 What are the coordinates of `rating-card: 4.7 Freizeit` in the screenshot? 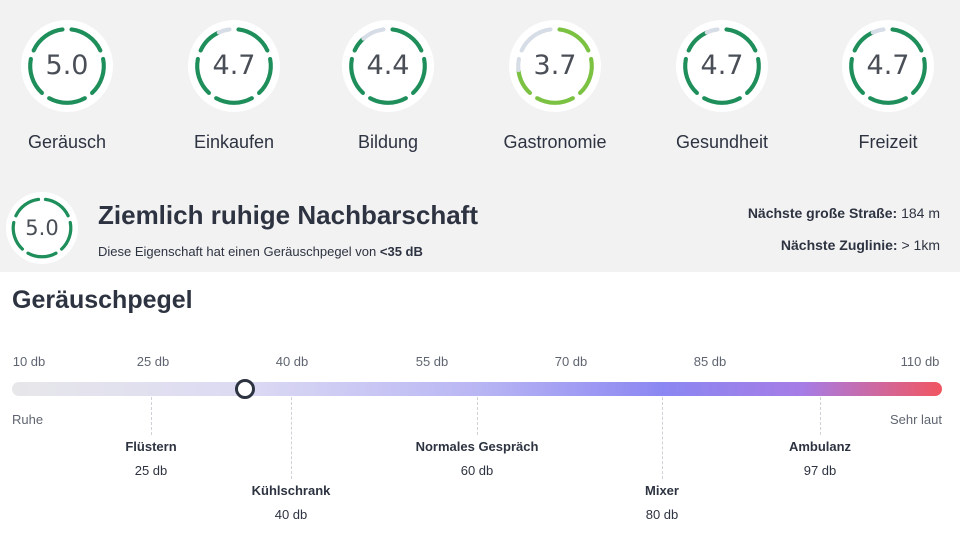 It's located at (884, 90).